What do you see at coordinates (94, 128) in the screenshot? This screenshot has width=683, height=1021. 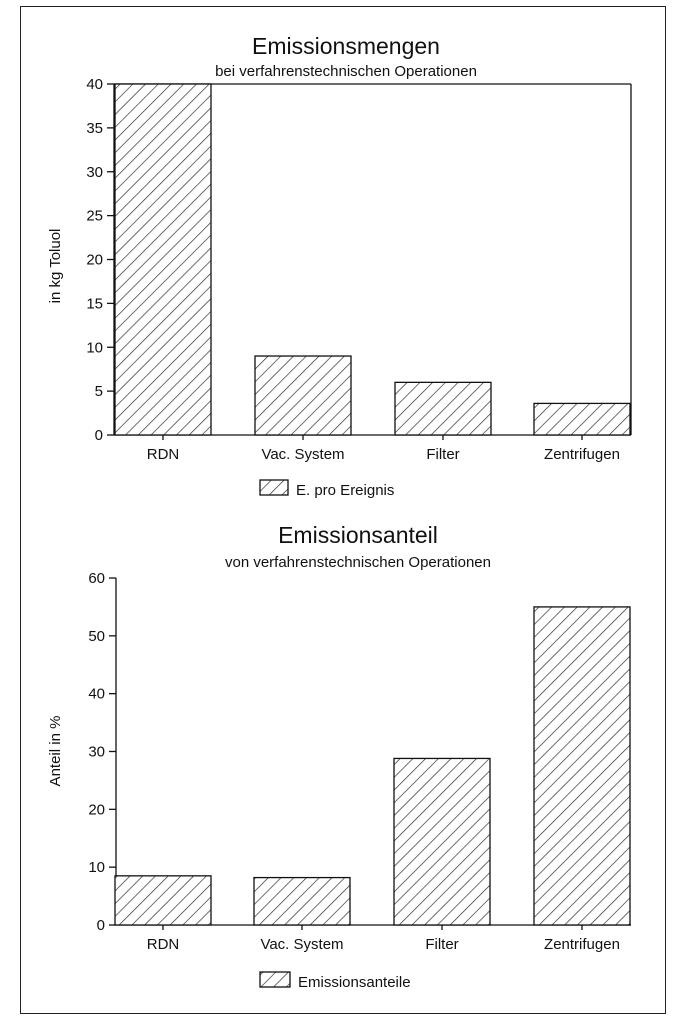 I see `chart1-ytick-label: 35` at bounding box center [94, 128].